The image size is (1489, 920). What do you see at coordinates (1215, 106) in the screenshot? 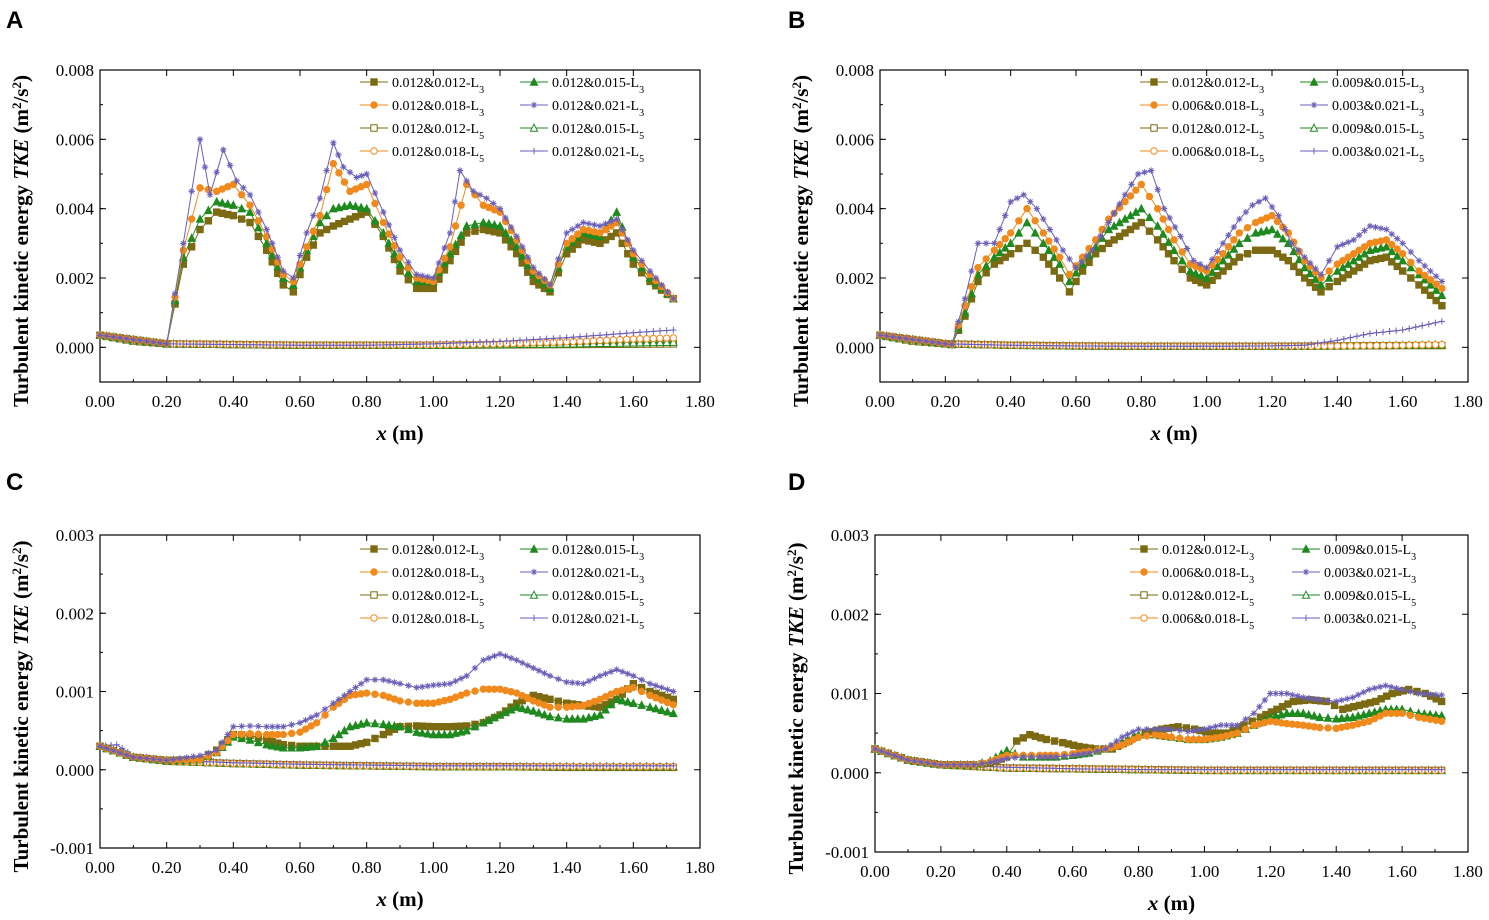
I see `legend-label-text: 0.006&0.018-L` at bounding box center [1215, 106].